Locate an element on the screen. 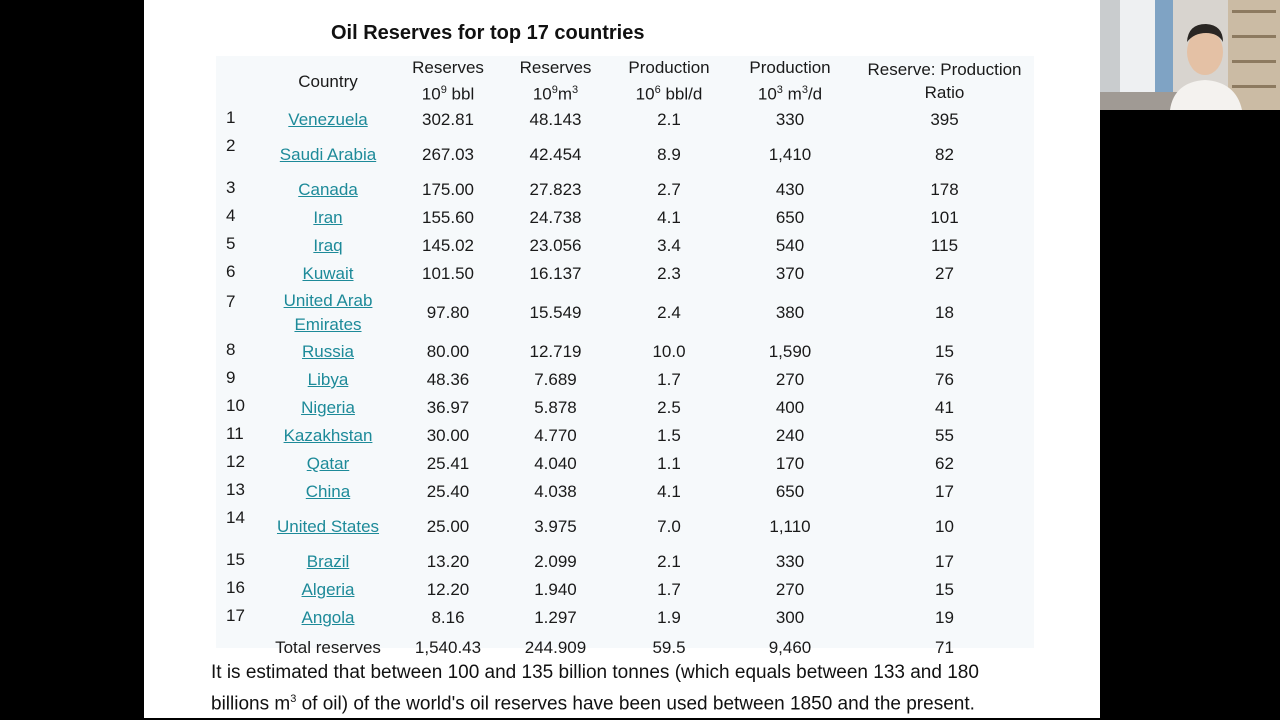 Image resolution: width=1280 pixels, height=720 pixels. table-row: 4 Iran 155.60 24.738 4.1 650 101 is located at coordinates (592, 216).